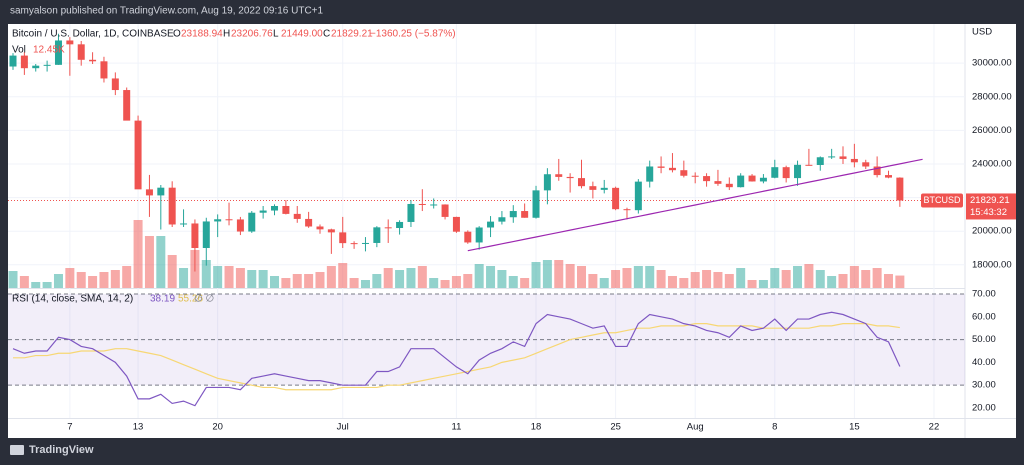 The width and height of the screenshot is (1024, 465). Describe the element at coordinates (992, 163) in the screenshot. I see `y-tick-label: 24000.00` at that location.